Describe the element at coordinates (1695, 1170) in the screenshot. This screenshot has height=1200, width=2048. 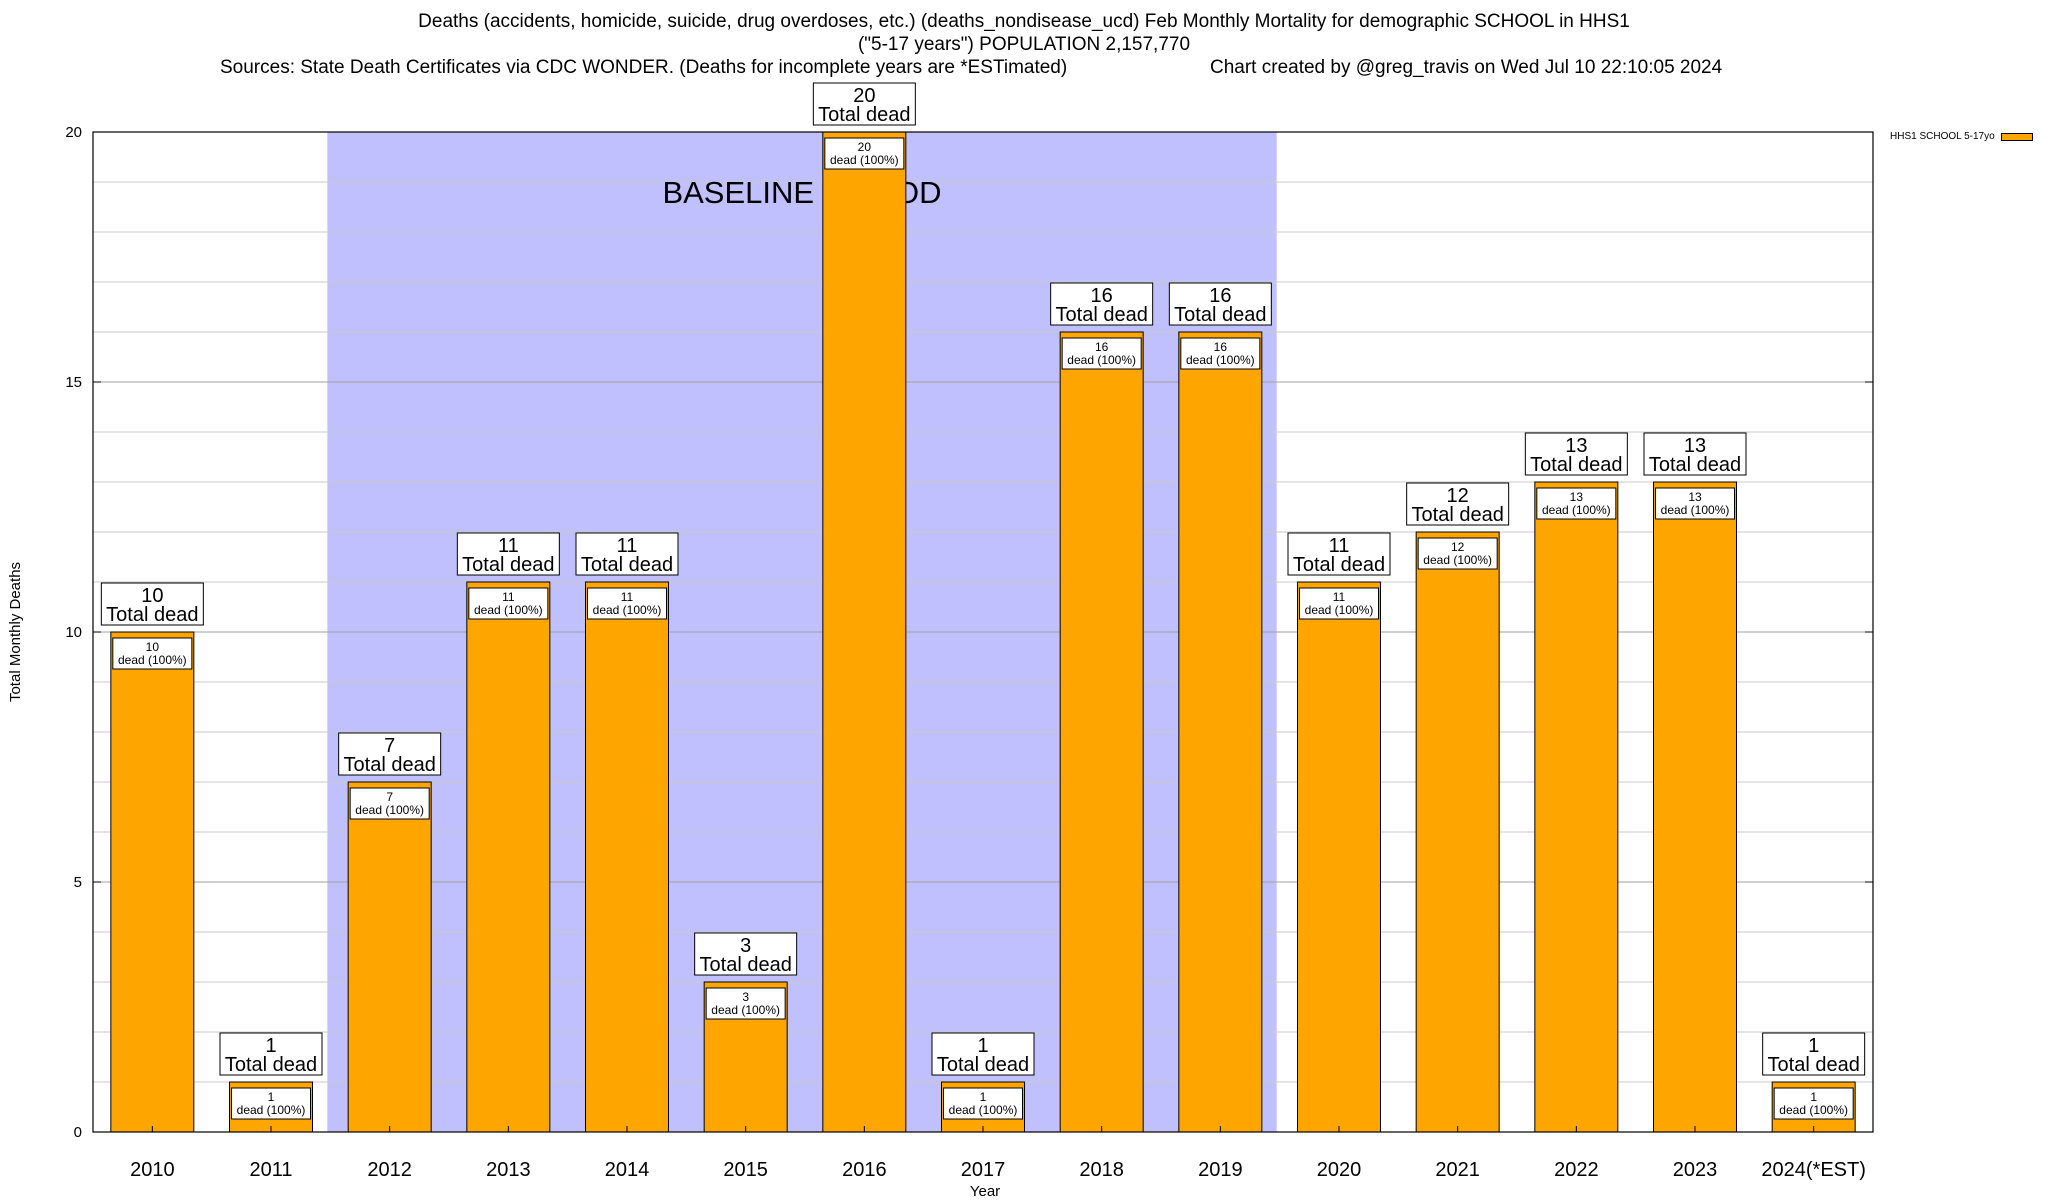
I see `x-tick-label: 2023` at that location.